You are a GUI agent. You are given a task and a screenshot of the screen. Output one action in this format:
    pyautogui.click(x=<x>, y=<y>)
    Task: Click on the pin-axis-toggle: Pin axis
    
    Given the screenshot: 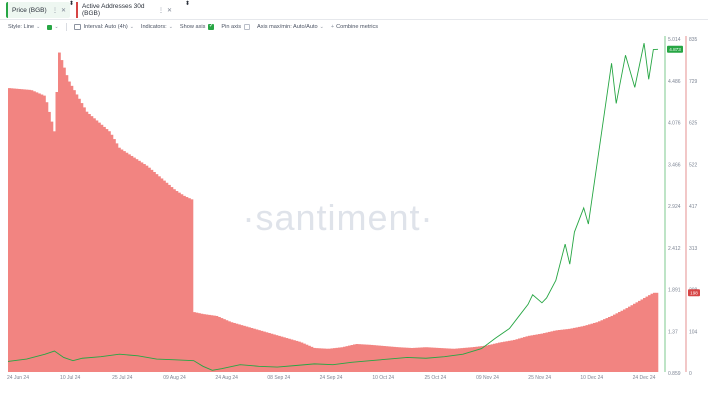 What is the action you would take?
    pyautogui.click(x=235, y=27)
    